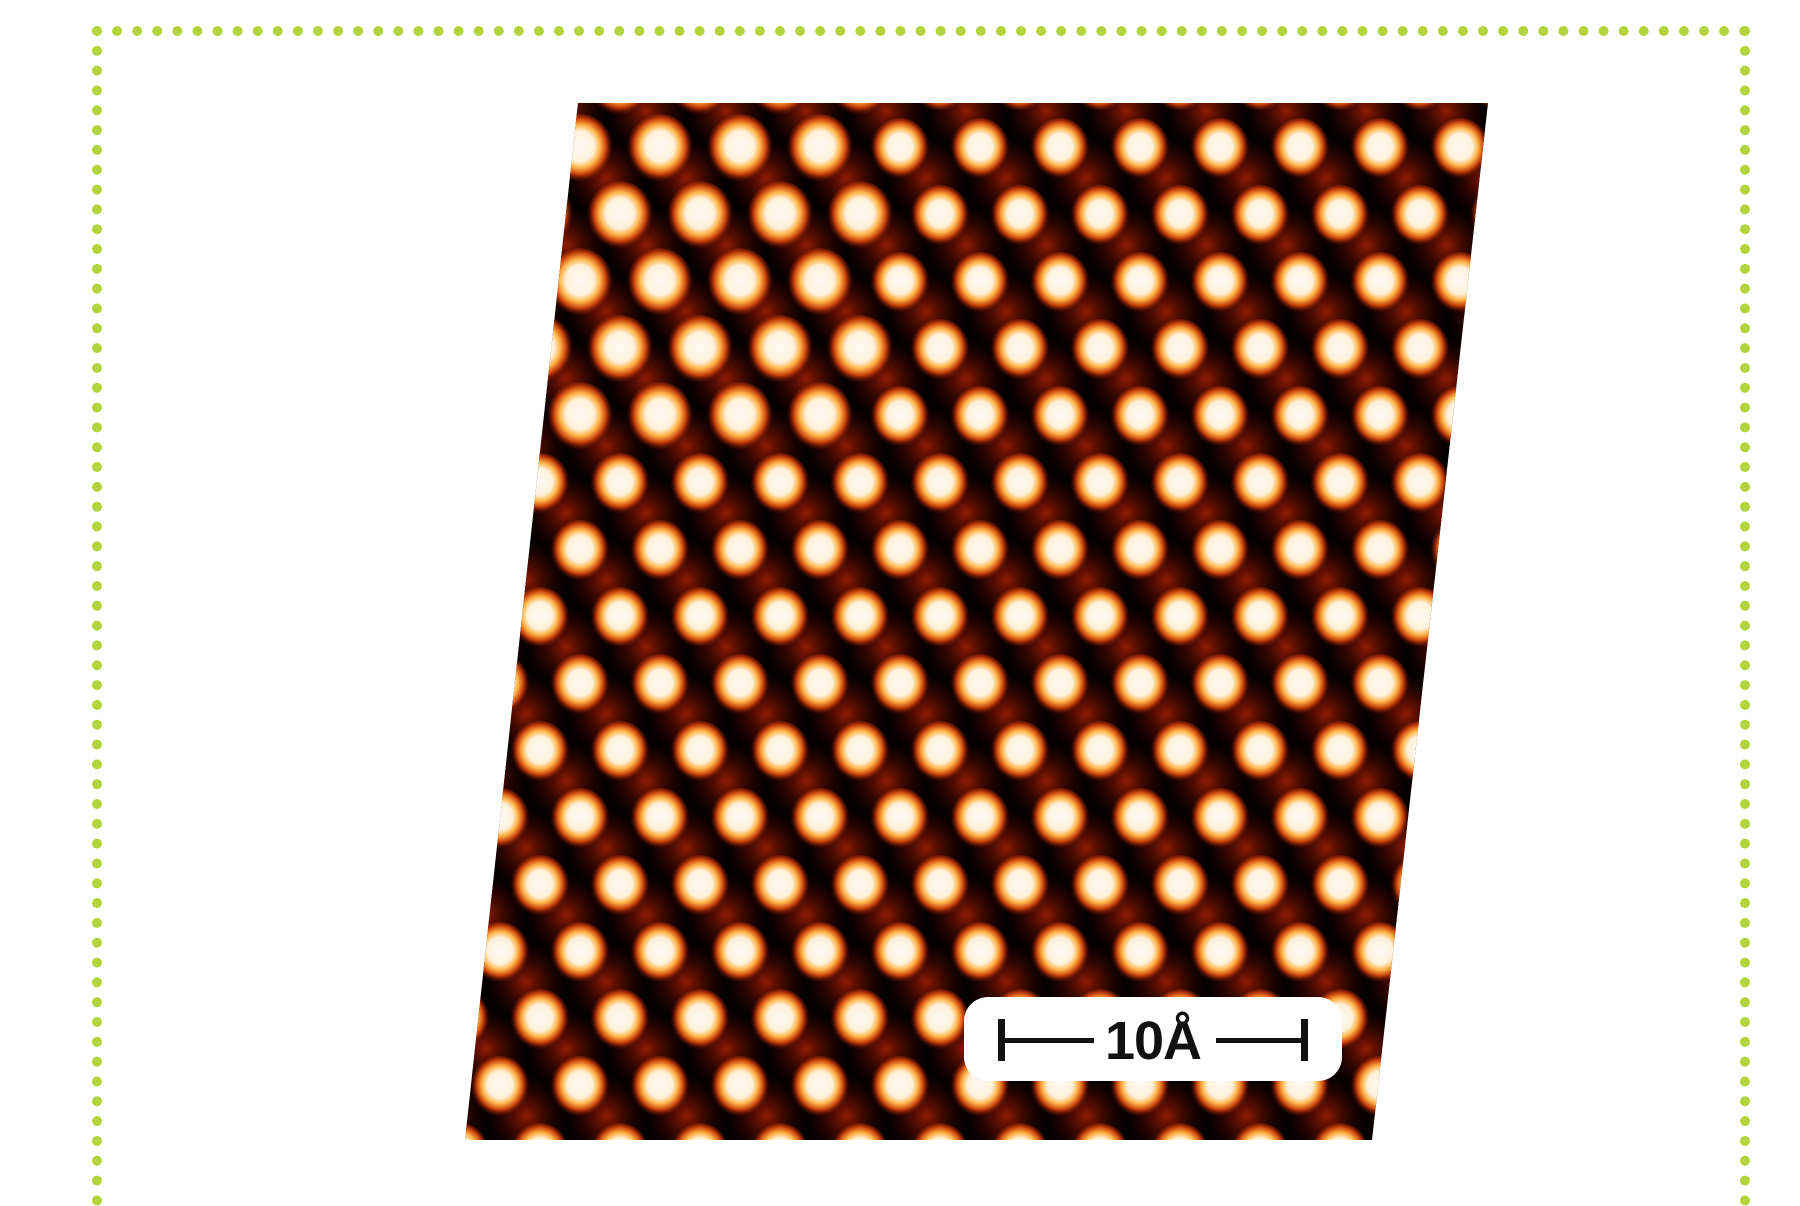 This screenshot has width=1800, height=1206. What do you see at coordinates (1153, 1041) in the screenshot?
I see `scale-bar: 10Å` at bounding box center [1153, 1041].